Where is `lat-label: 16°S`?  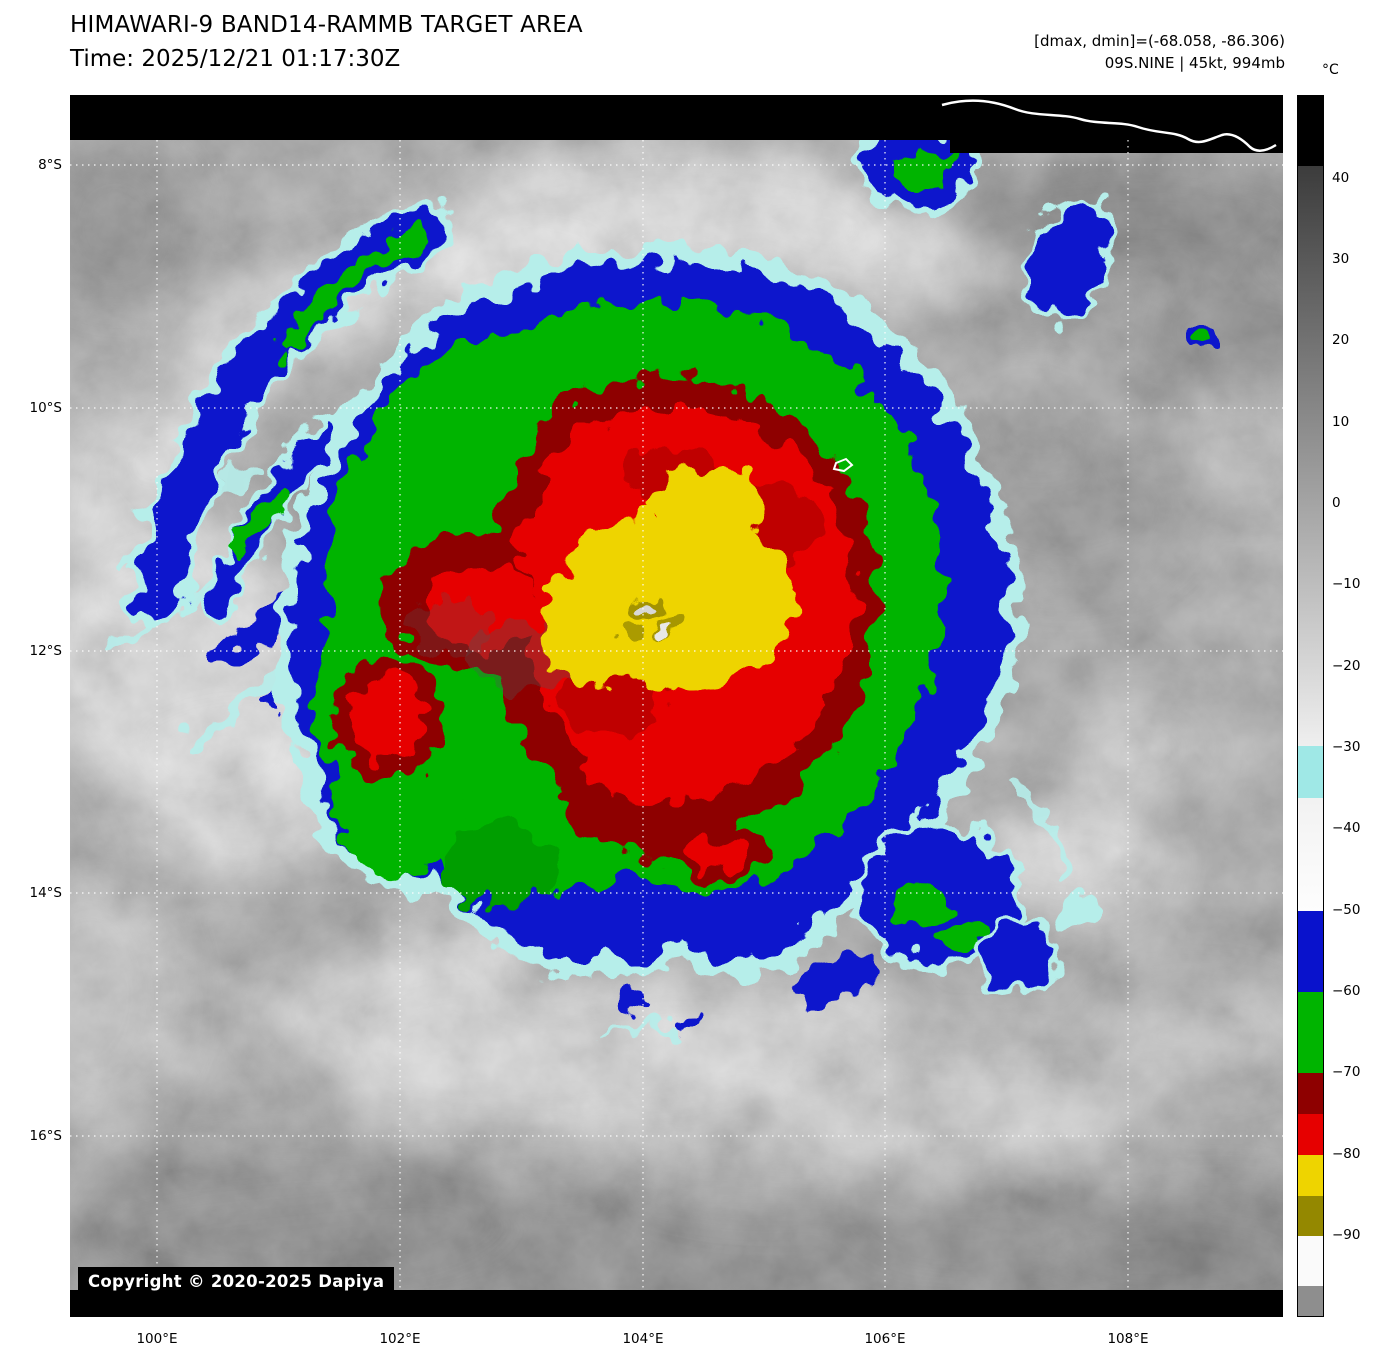
lat-label: 16°S is located at coordinates (46, 1136).